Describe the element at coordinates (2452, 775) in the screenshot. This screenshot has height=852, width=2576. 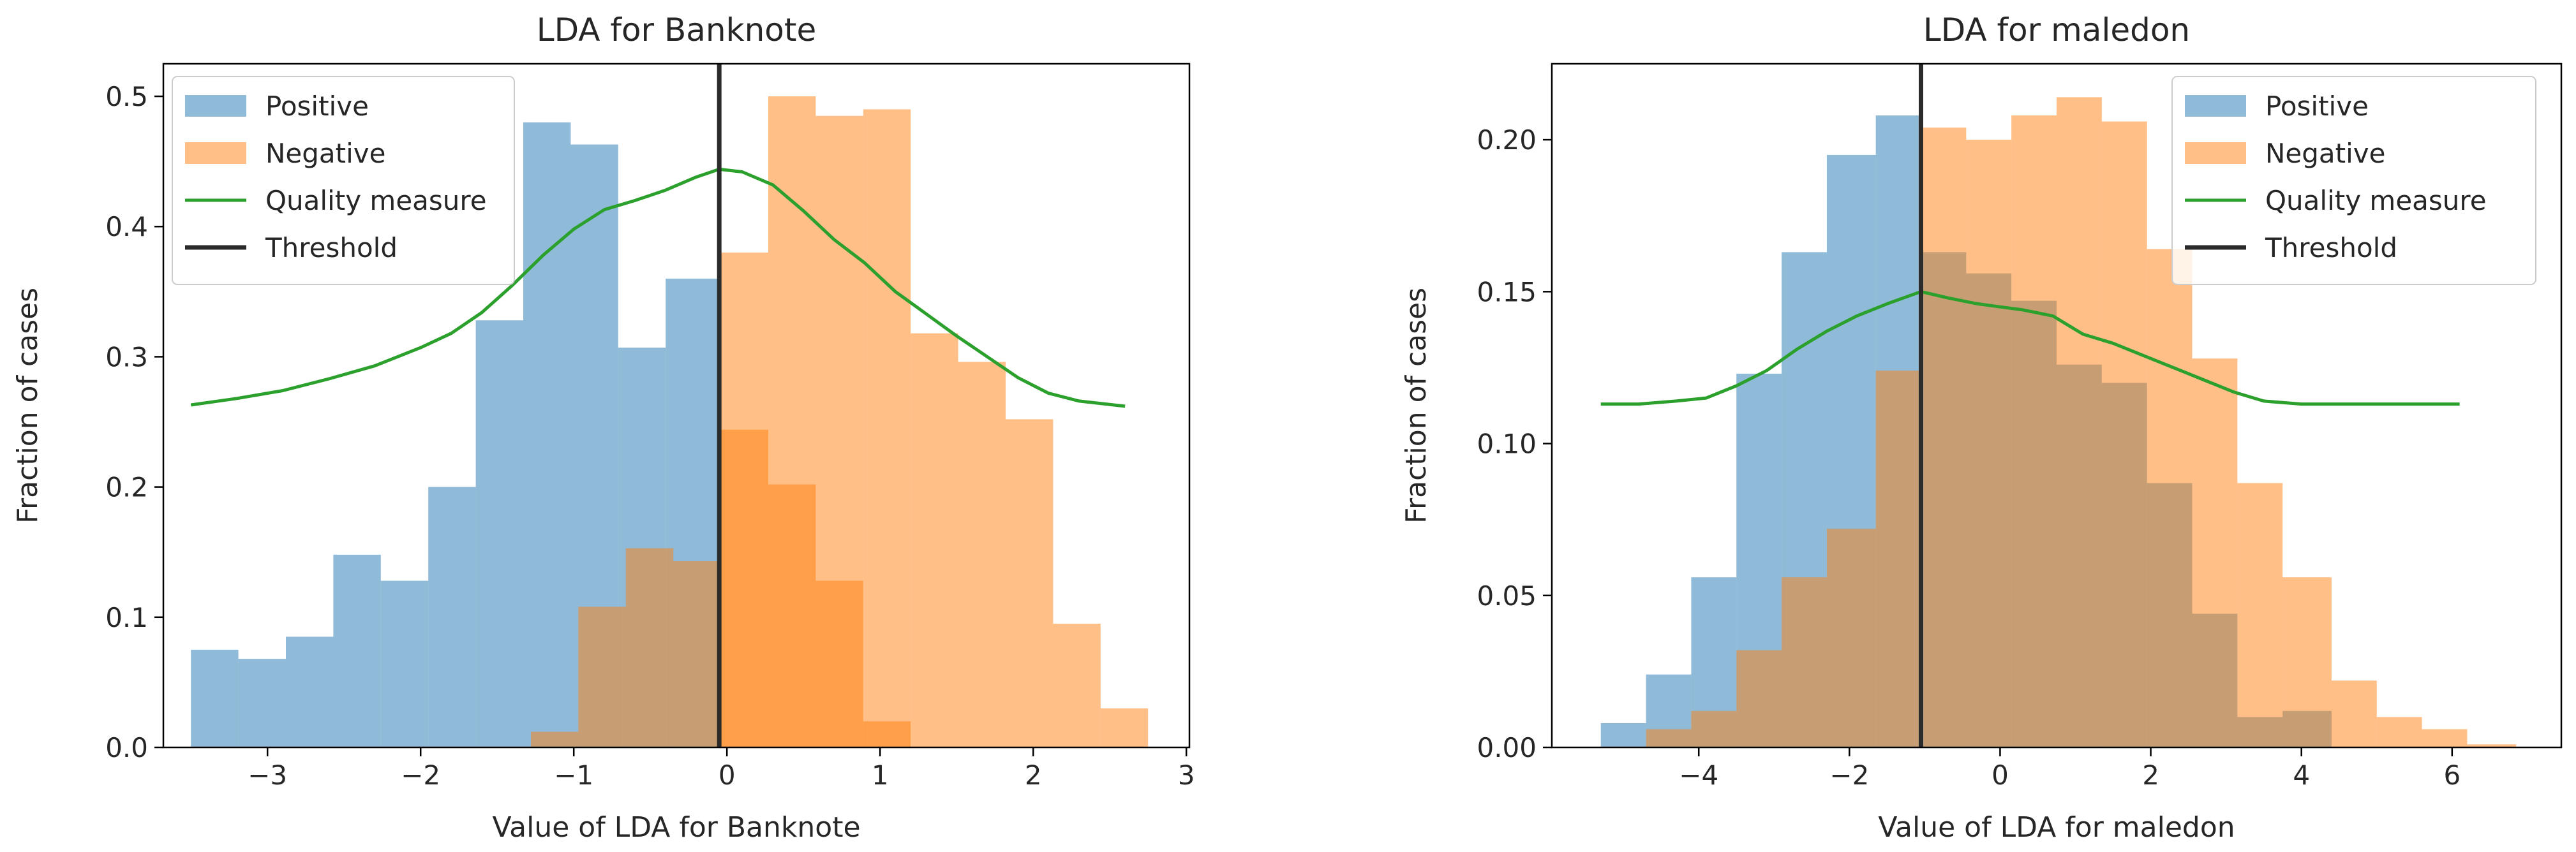
I see `x-tick-label: 6` at that location.